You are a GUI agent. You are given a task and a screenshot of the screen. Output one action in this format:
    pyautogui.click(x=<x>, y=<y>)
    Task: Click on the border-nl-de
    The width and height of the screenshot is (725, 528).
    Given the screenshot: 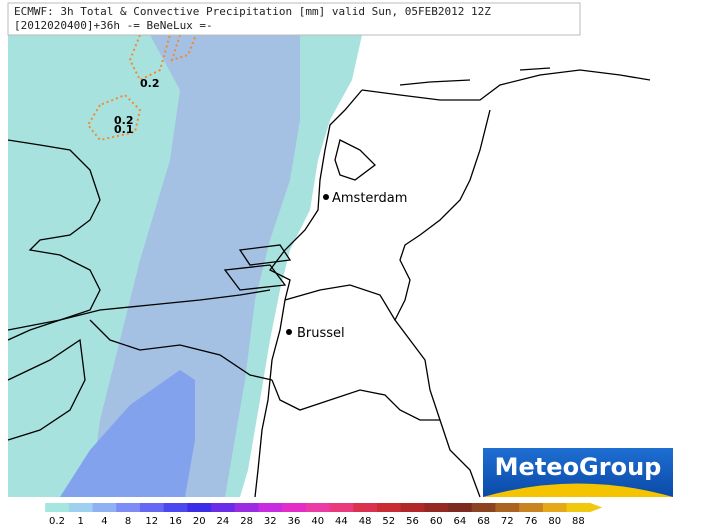 What is the action you would take?
    pyautogui.click(x=442, y=303)
    